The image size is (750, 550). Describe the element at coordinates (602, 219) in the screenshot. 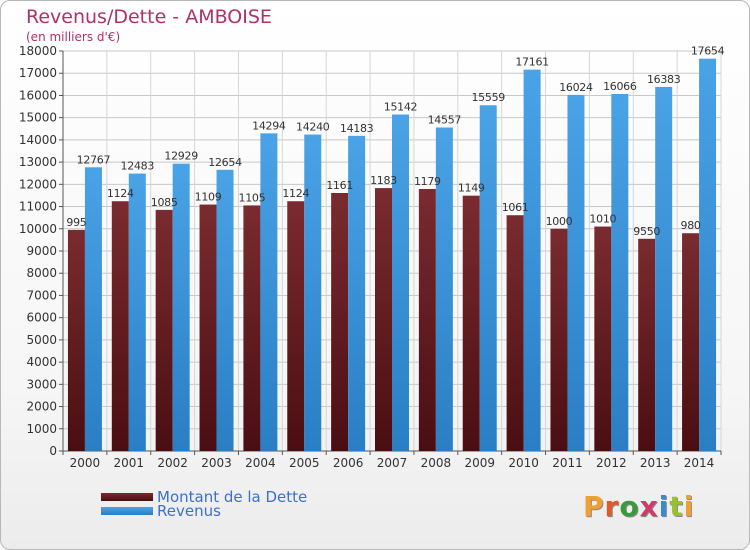

I see `data-label-dette: 1010` at that location.